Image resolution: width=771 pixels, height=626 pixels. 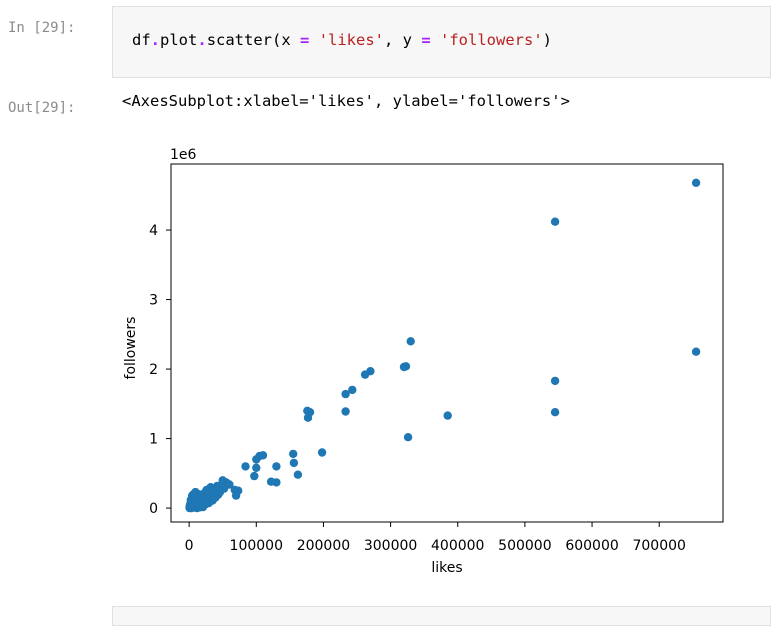 What do you see at coordinates (153, 301) in the screenshot?
I see `y-tick-label: 3` at bounding box center [153, 301].